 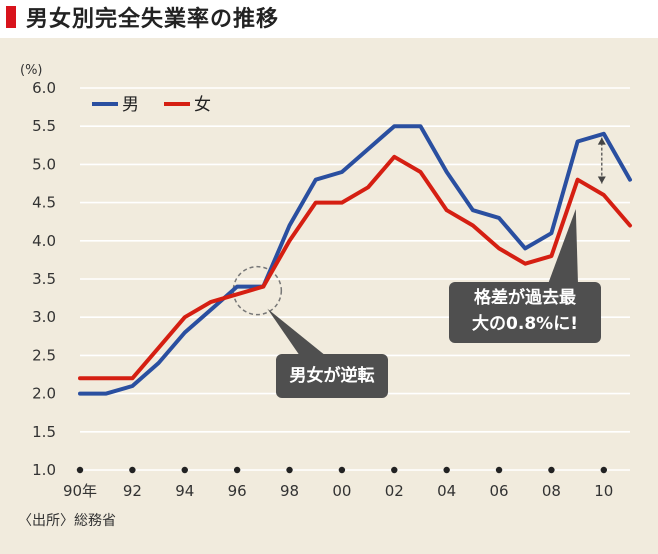 What do you see at coordinates (563, 246) in the screenshot?
I see `gap-callout-pointer` at bounding box center [563, 246].